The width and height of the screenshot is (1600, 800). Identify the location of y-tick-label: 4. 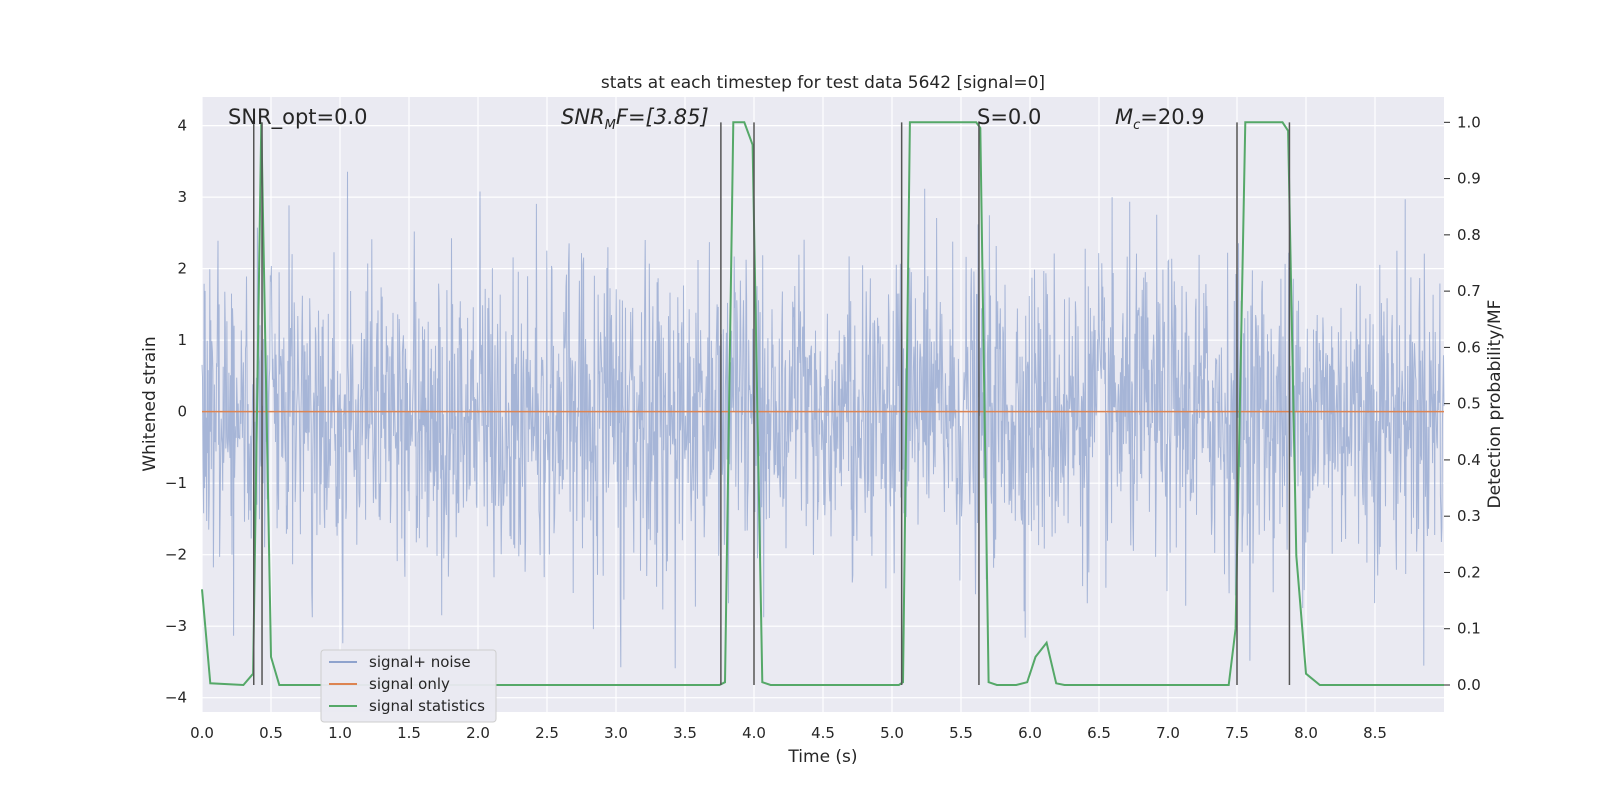
(182, 126).